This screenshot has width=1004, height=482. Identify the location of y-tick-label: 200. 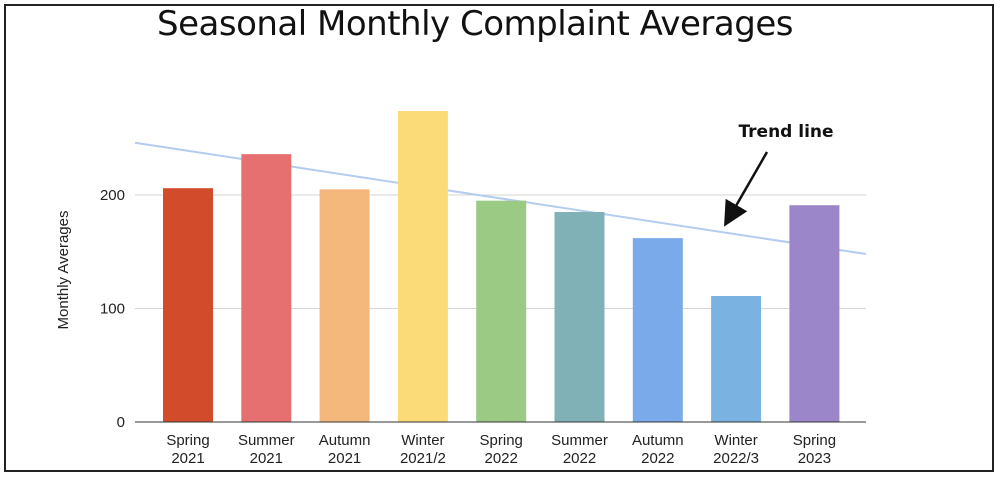
(112, 195).